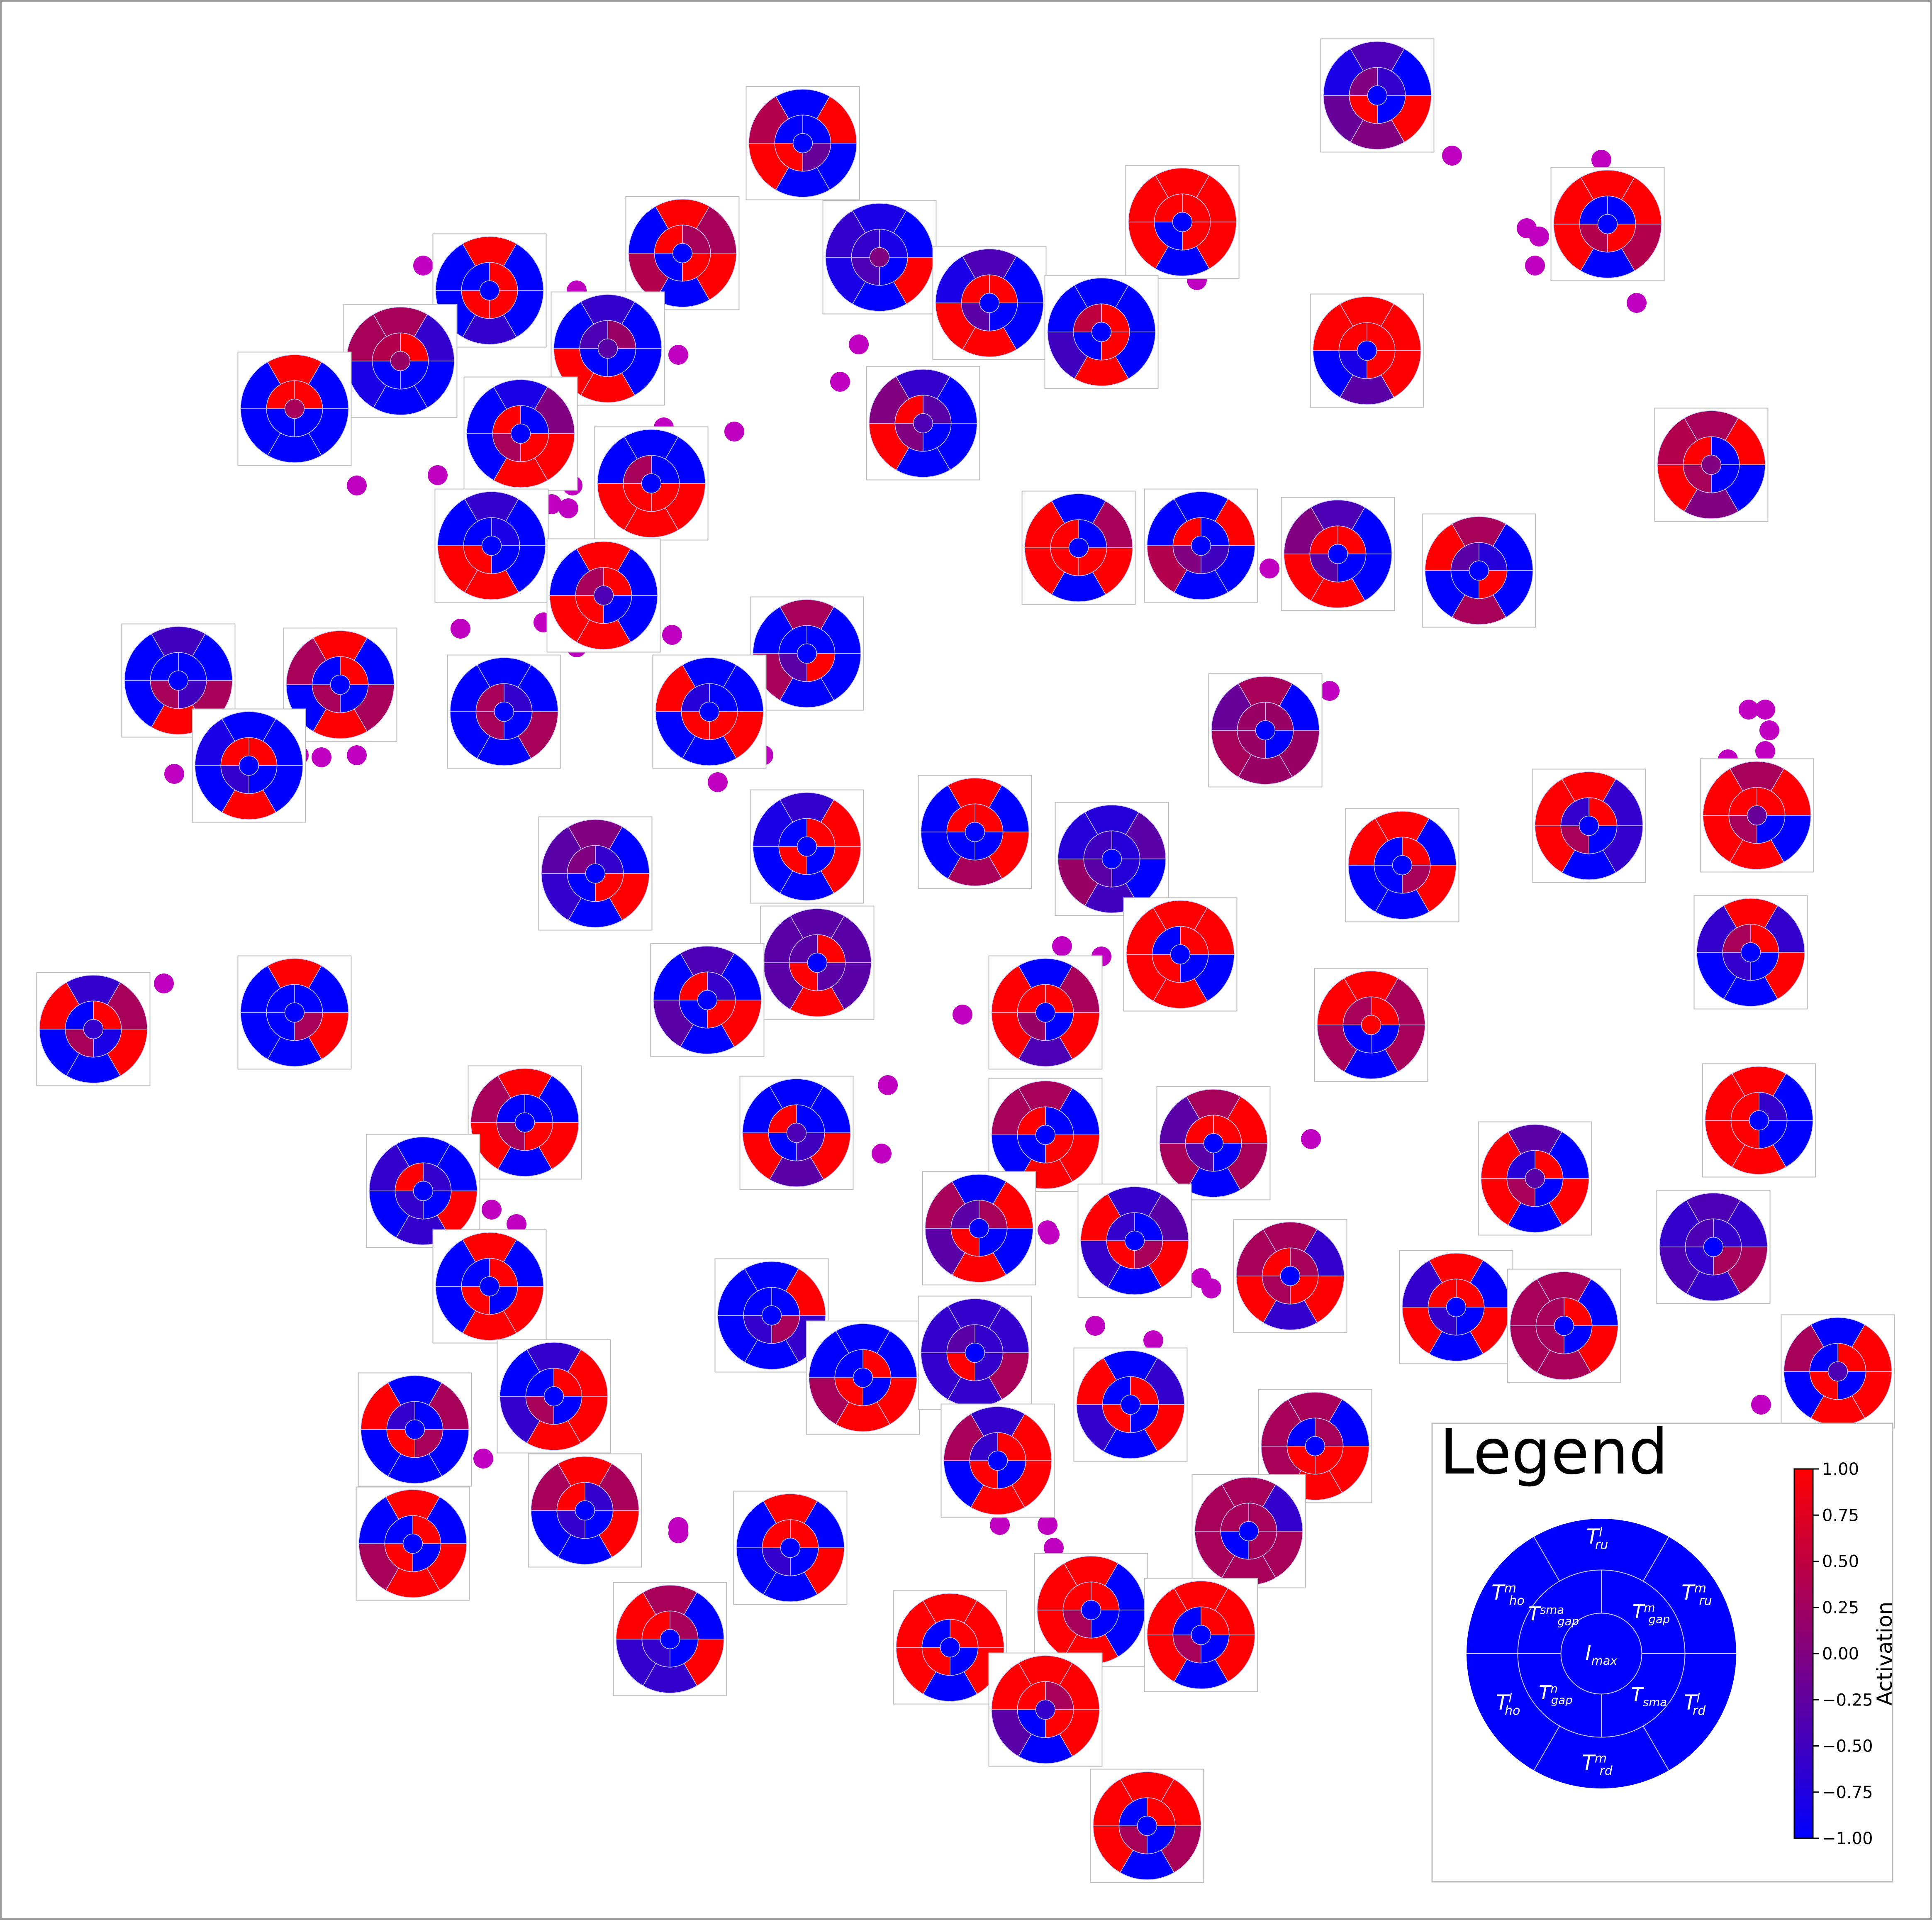 The width and height of the screenshot is (1932, 1920). Describe the element at coordinates (1651, 1613) in the screenshot. I see `legend-segment-label: Tm gap` at that location.